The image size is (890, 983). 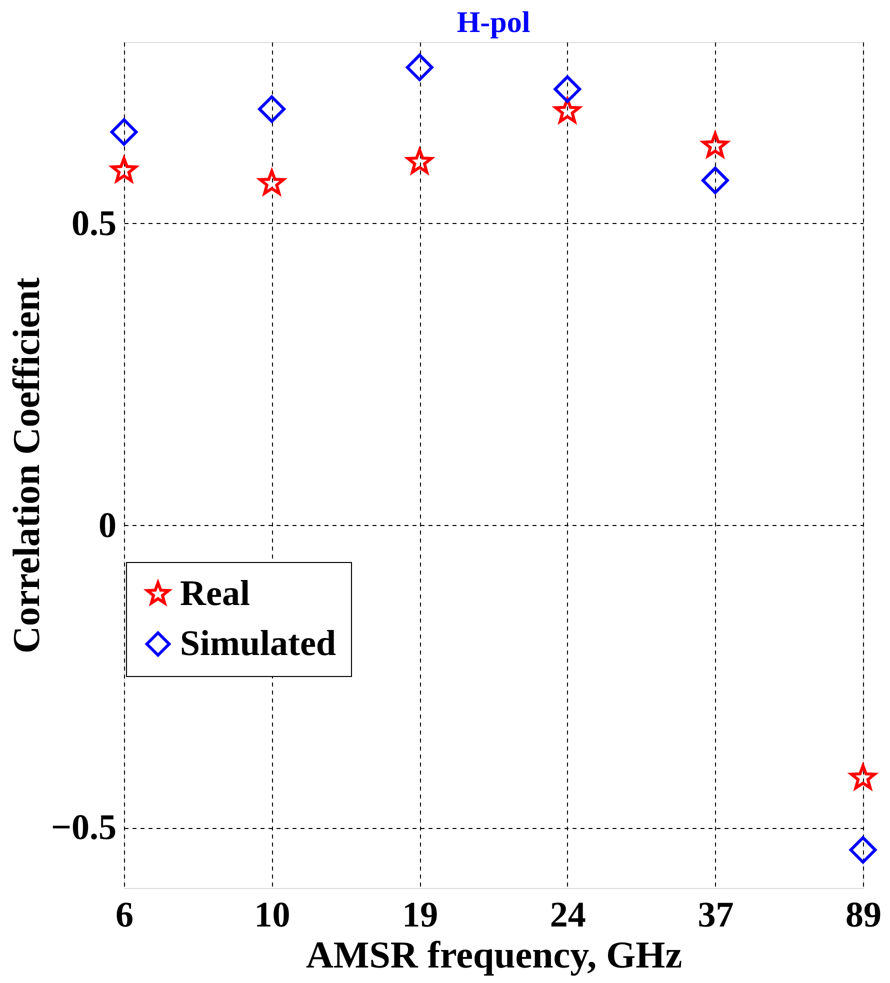 I want to click on x-tick-label: 6, so click(x=125, y=914).